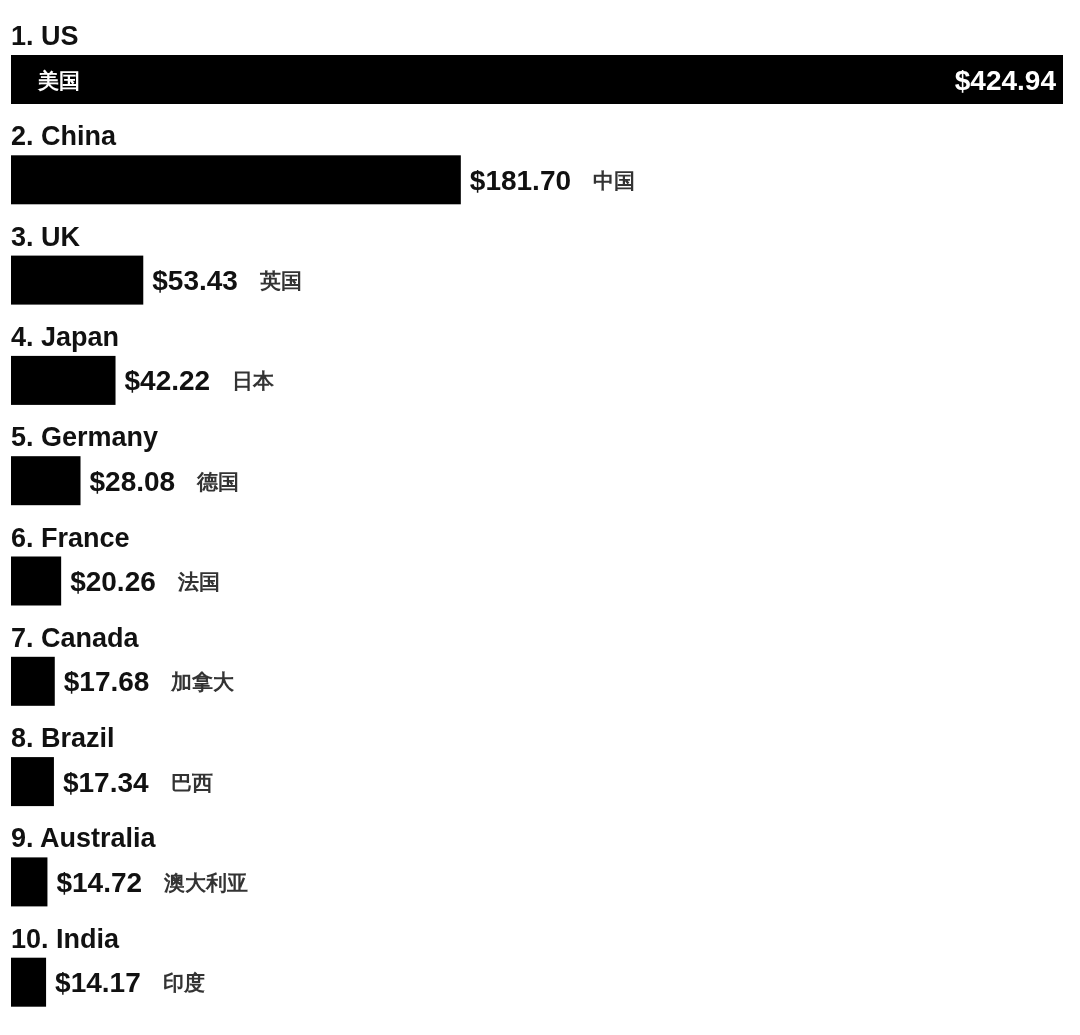 The width and height of the screenshot is (1080, 1035). Describe the element at coordinates (70, 537) in the screenshot. I see `category-label: 6. France` at that location.